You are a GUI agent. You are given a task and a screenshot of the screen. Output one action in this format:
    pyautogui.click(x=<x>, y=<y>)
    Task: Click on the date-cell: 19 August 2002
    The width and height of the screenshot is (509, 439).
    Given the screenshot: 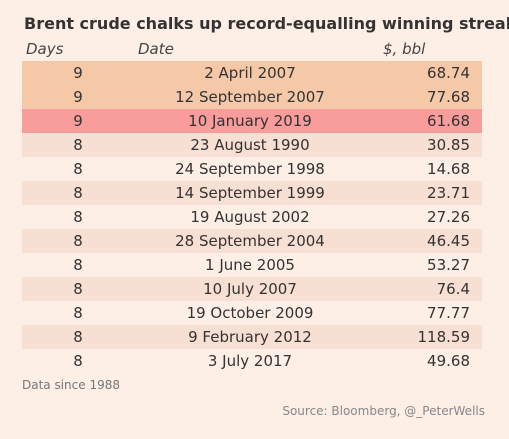 What is the action you would take?
    pyautogui.click(x=250, y=217)
    